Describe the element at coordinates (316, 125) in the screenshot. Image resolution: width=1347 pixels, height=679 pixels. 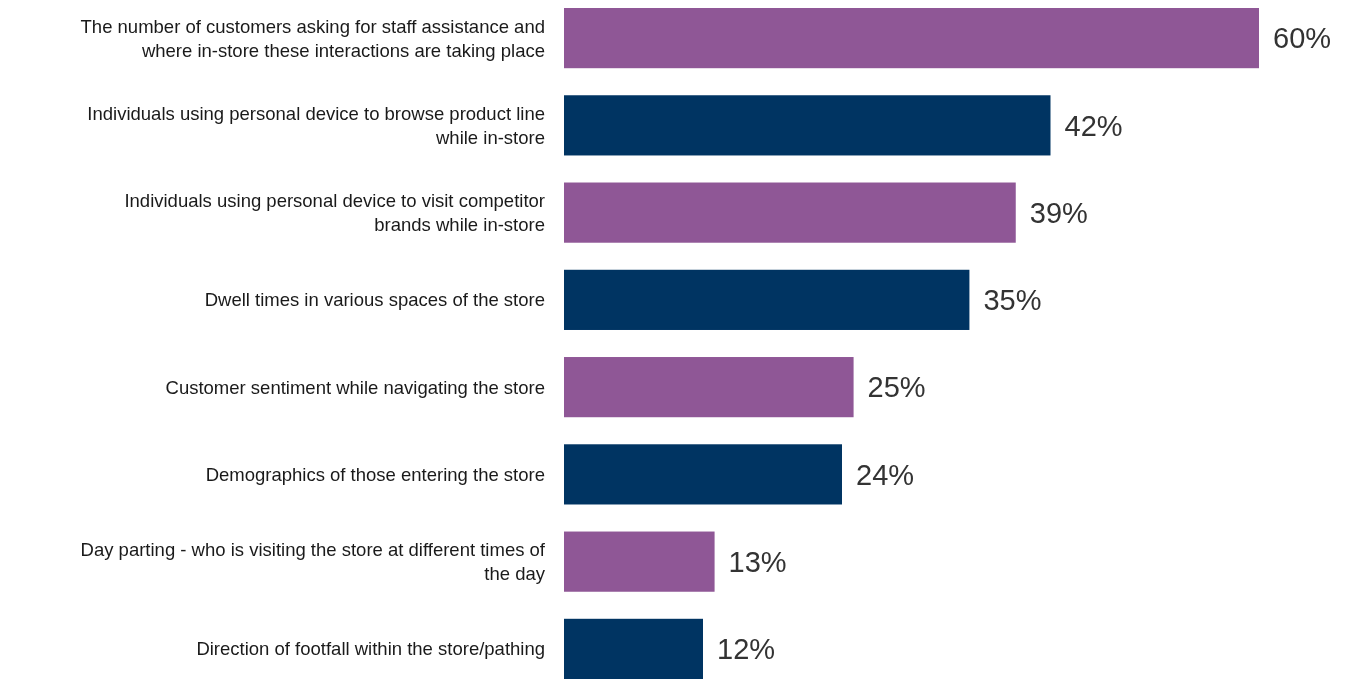
I see `y-tick-label: Individuals using personal device to browse product line while in-store` at that location.